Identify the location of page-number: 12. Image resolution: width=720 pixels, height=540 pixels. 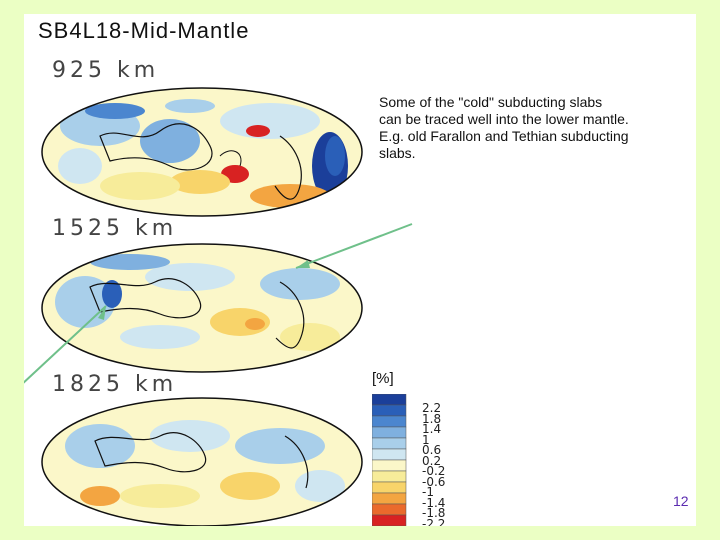
(681, 501).